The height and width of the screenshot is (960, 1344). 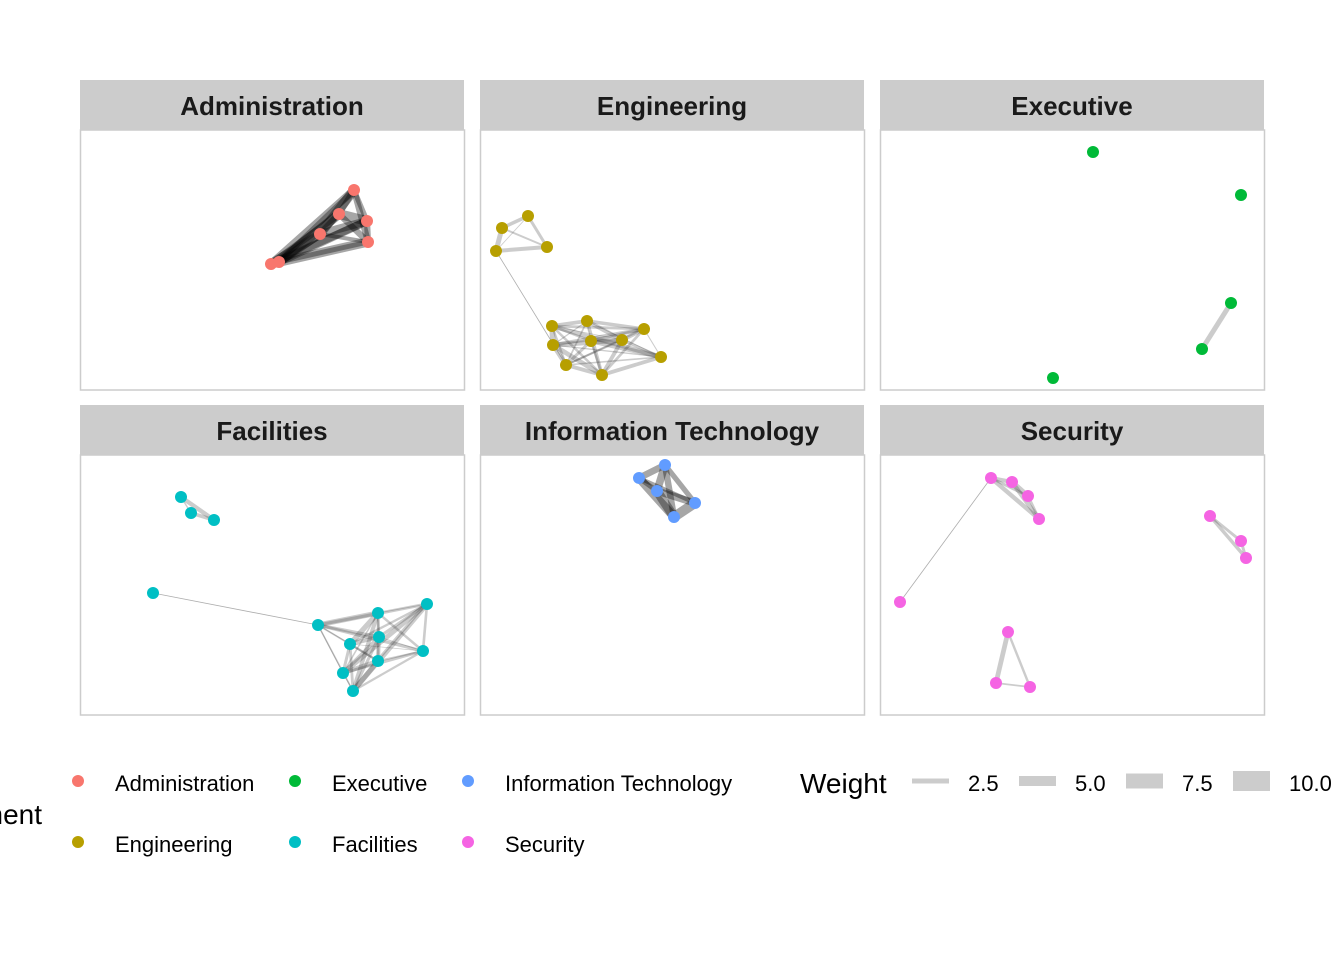 What do you see at coordinates (544, 844) in the screenshot?
I see `legend-label: Security` at bounding box center [544, 844].